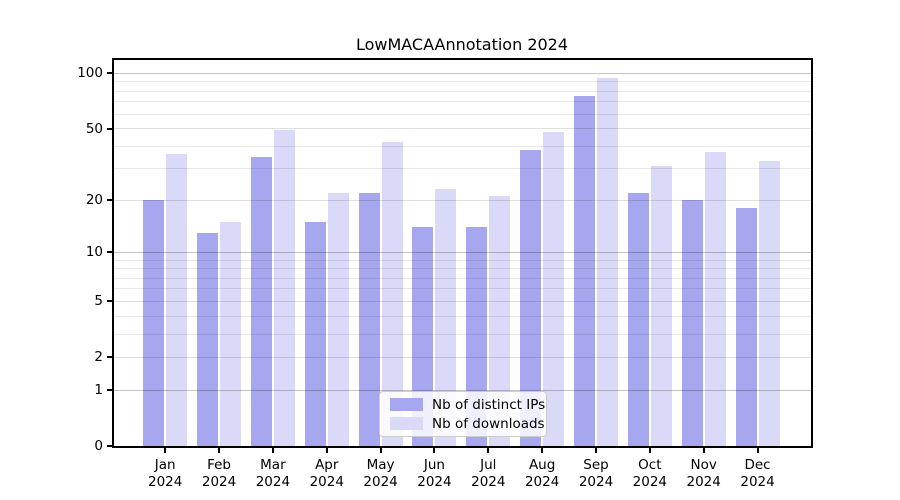 The width and height of the screenshot is (900, 500). What do you see at coordinates (380, 465) in the screenshot?
I see `x-tick-month-may: May` at bounding box center [380, 465].